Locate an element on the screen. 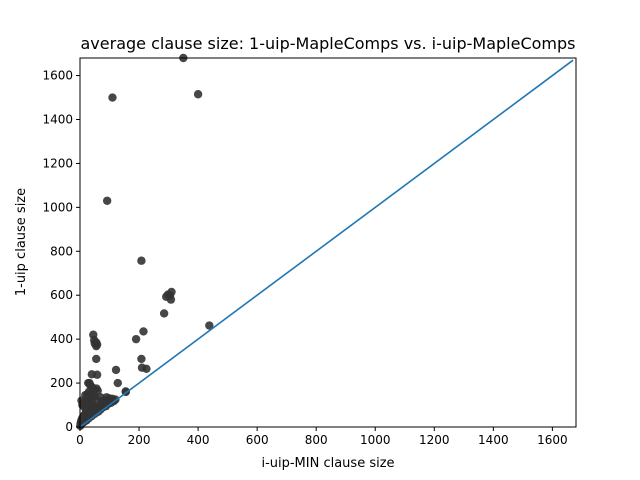  x-tick-label: 400 is located at coordinates (198, 440).